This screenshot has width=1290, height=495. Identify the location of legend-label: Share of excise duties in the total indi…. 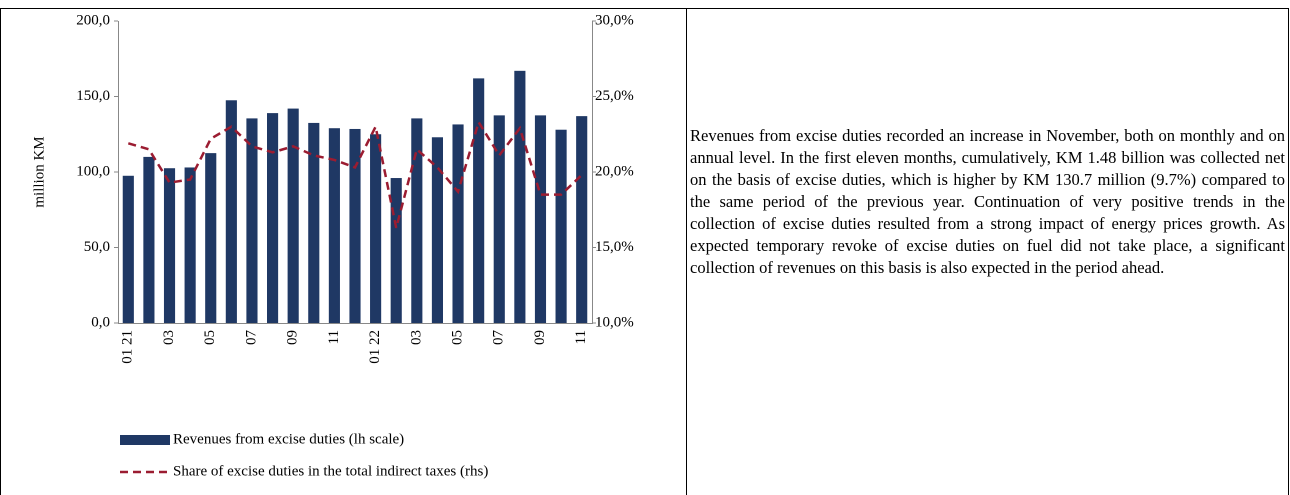
(330, 471).